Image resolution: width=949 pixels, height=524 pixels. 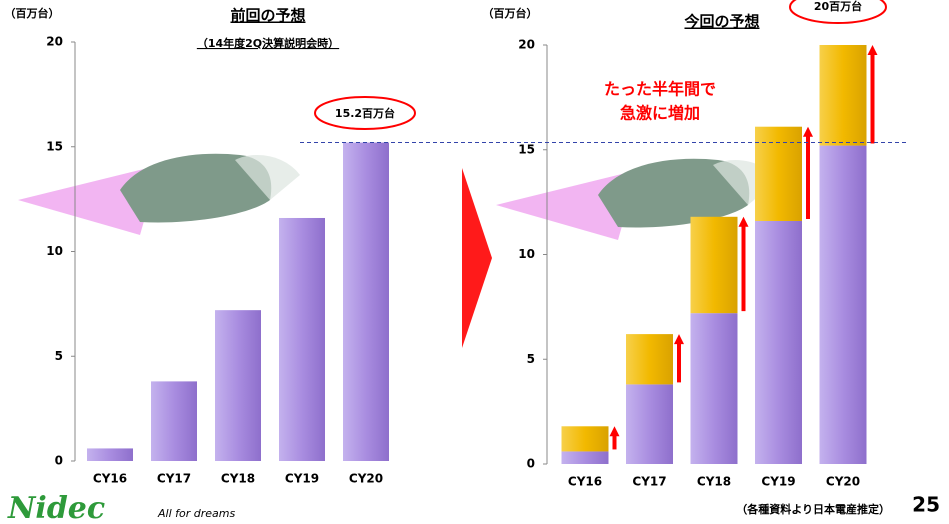 What do you see at coordinates (813, 509) in the screenshot?
I see `source-note: （各種資料より日本電産推定）` at bounding box center [813, 509].